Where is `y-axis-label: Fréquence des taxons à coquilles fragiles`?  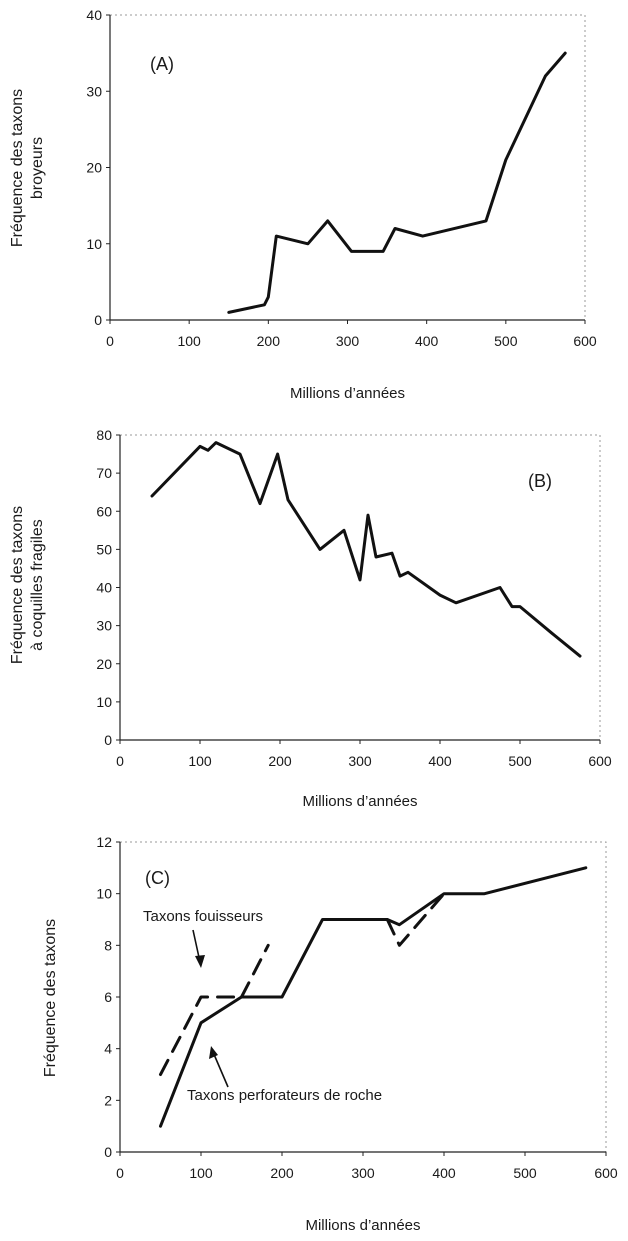
y-axis-label: Fréquence des taxons à coquilles fragiles is located at coordinates (27, 585).